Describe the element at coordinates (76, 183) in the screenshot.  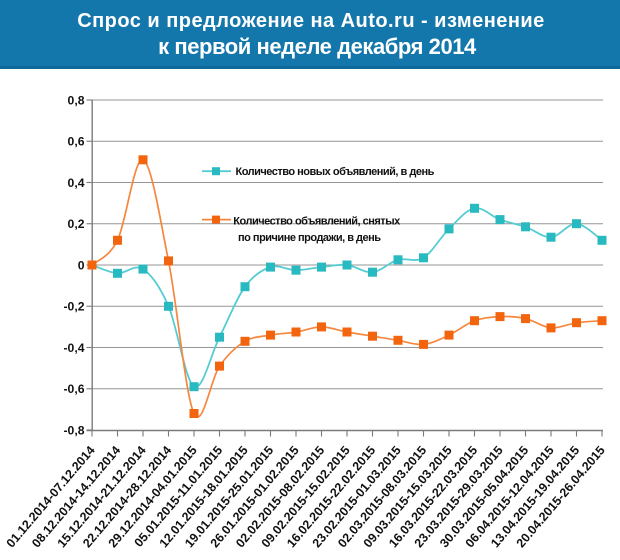
I see `svg-text: 0,4` at that location.